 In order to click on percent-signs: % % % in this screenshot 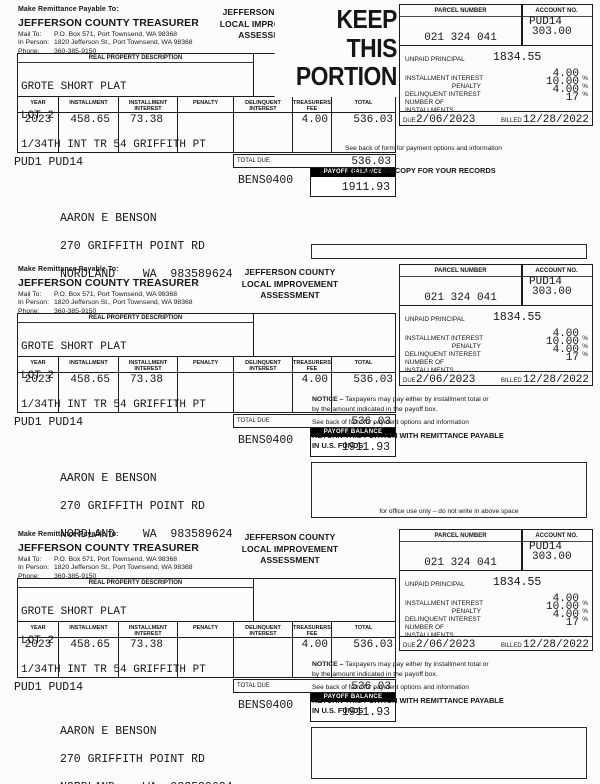, I will do `click(585, 86)`.